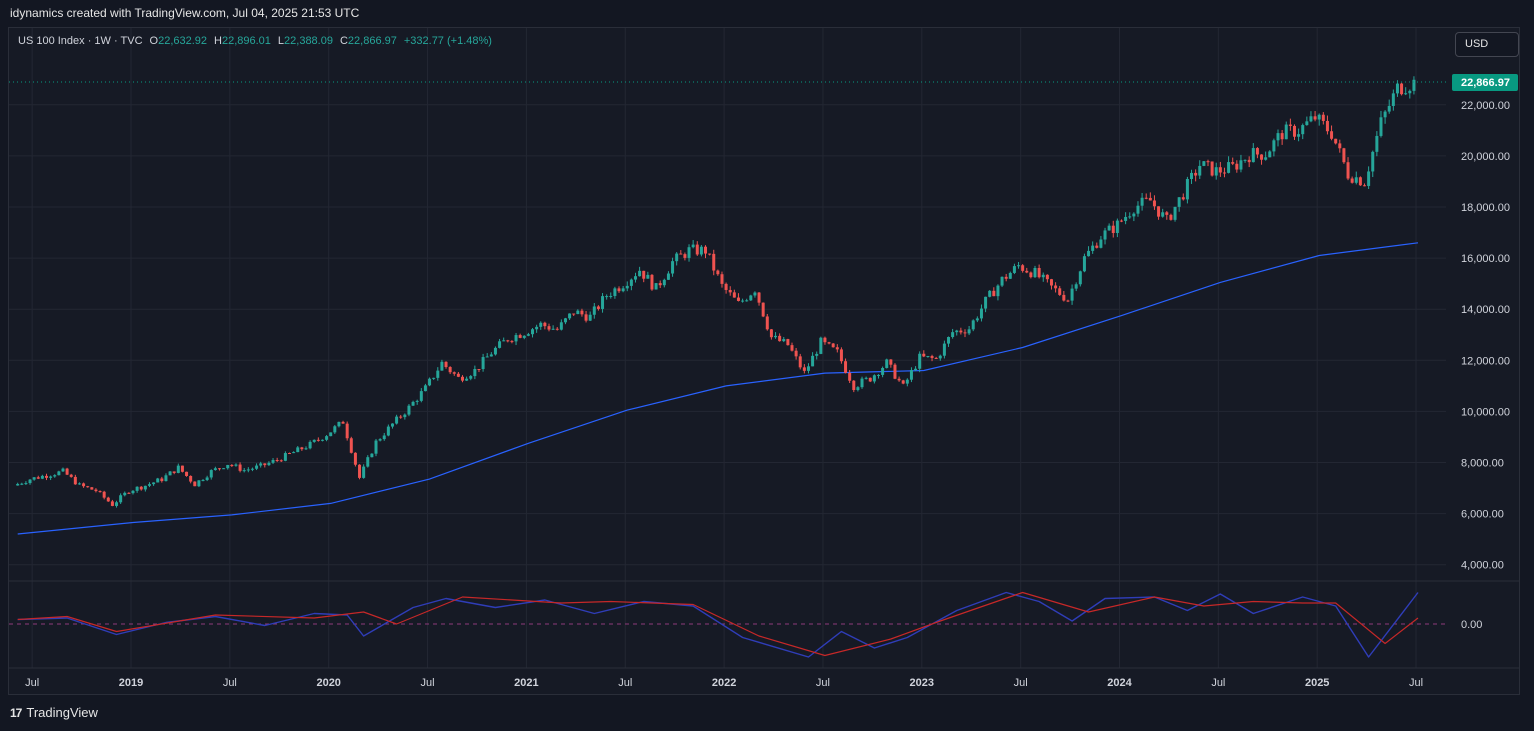 The width and height of the screenshot is (1534, 731). Describe the element at coordinates (246, 41) in the screenshot. I see `high-value: 22,896.01` at that location.